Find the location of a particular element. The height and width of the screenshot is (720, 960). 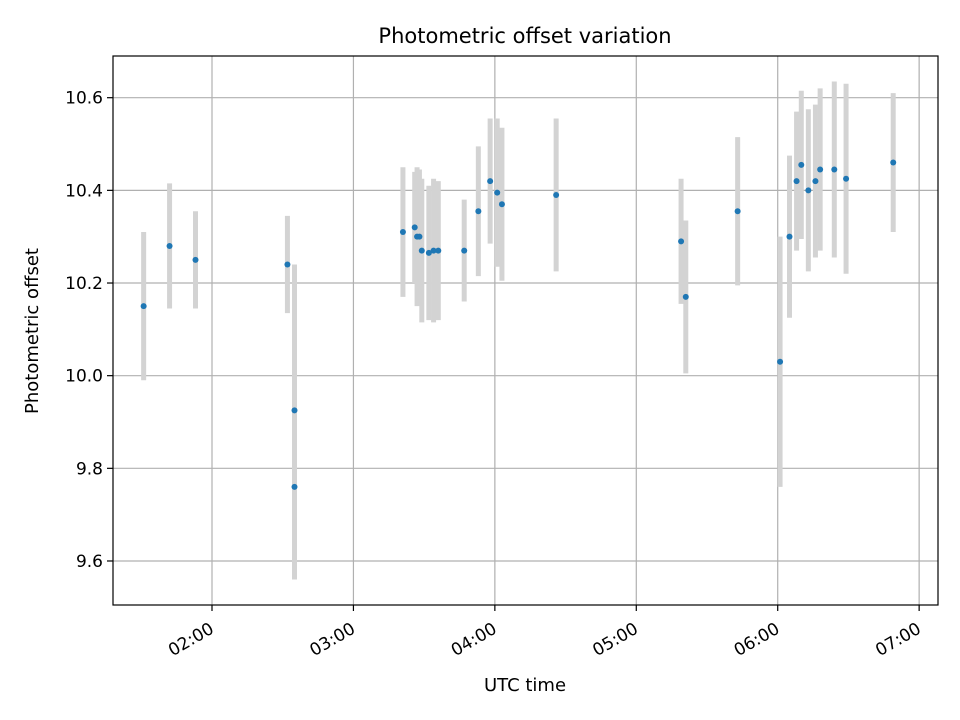

y-tick-label: 10.6 is located at coordinates (84, 99).